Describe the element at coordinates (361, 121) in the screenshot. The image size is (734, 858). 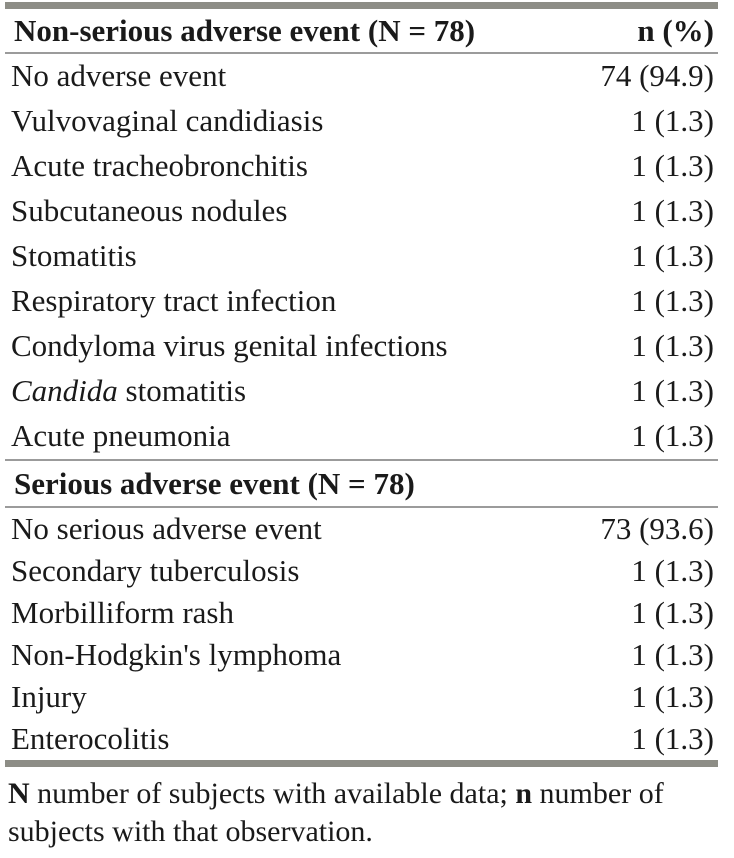
I see `table-row: Vulvovaginal candidiasis 1 (1.3)` at that location.